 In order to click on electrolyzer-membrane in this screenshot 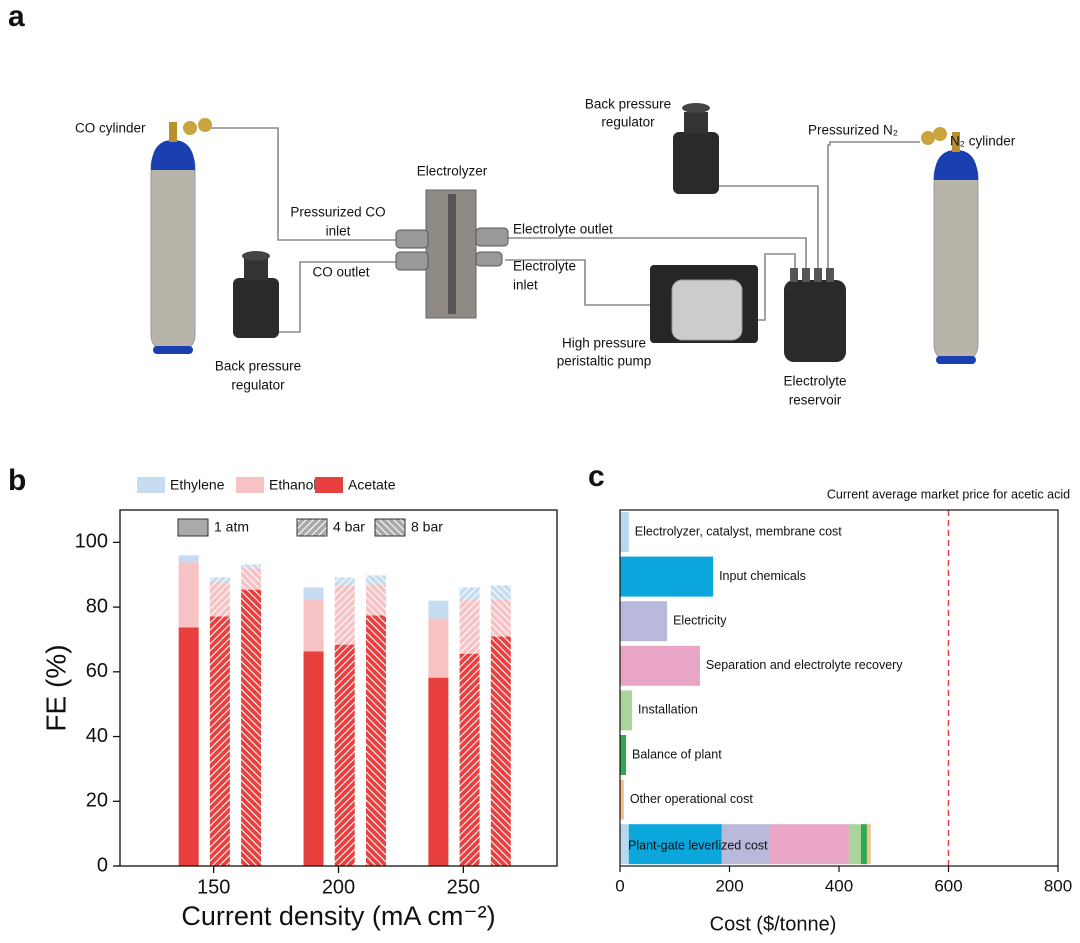, I will do `click(452, 254)`.